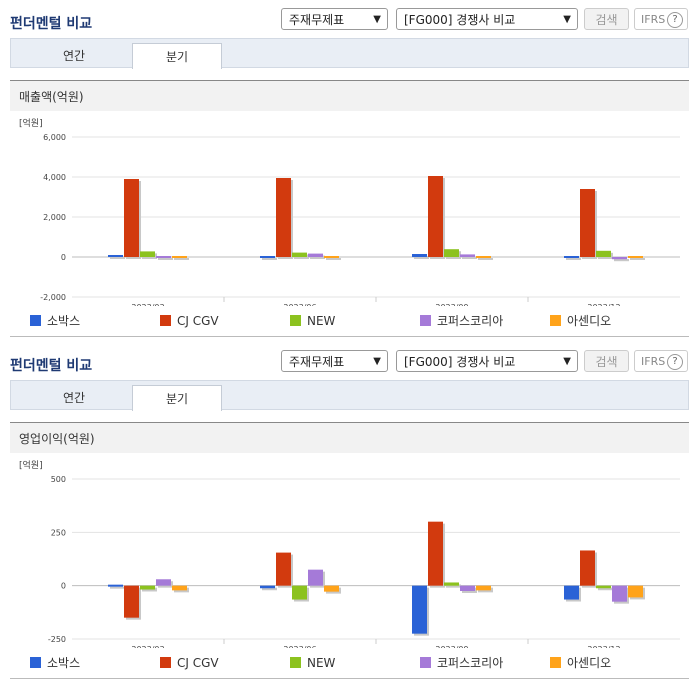 The image size is (696, 684). Describe the element at coordinates (53, 297) in the screenshot. I see `y-tick-label: -2,000` at that location.